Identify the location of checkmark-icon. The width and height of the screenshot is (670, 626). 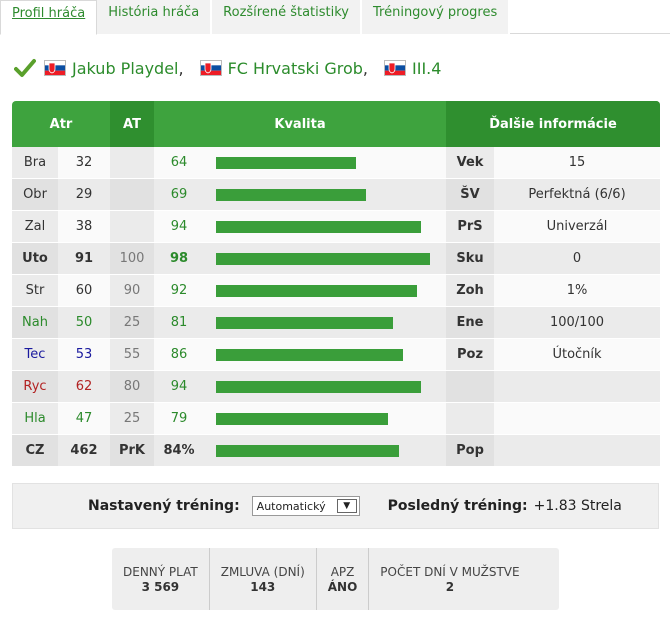
(25, 68).